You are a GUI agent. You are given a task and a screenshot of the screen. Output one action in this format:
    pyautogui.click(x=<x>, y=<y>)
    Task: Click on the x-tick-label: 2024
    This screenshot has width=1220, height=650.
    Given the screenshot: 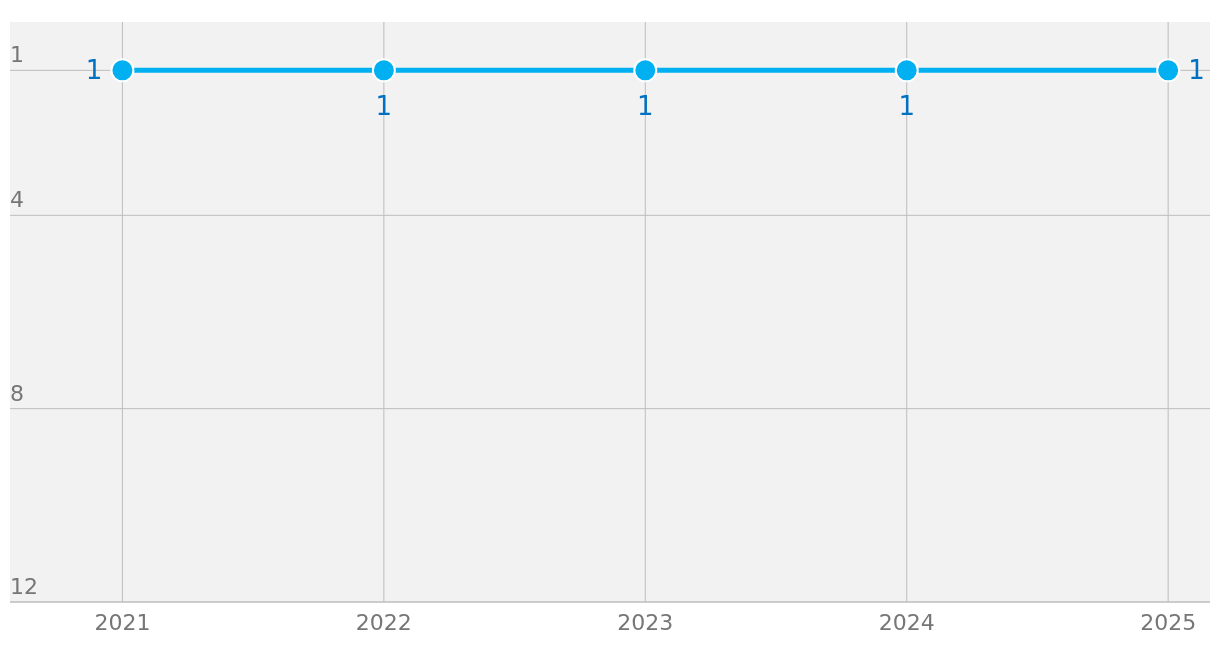 What is the action you would take?
    pyautogui.click(x=906, y=622)
    